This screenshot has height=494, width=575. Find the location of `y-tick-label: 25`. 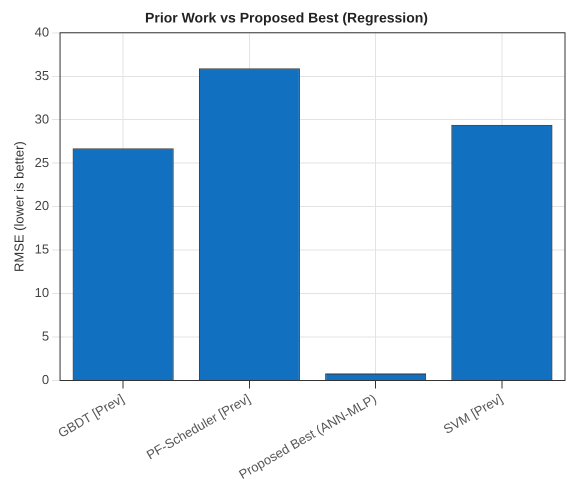

y-tick-label: 25 is located at coordinates (42, 162).